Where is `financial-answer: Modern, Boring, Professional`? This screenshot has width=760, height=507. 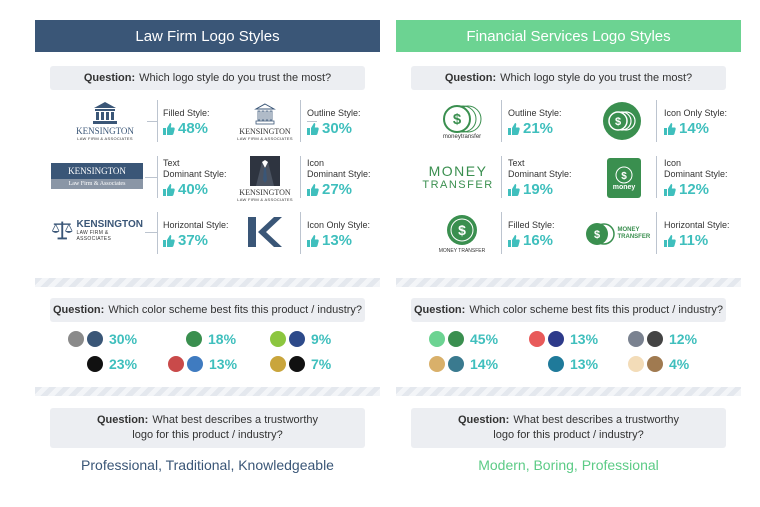
financial-answer: Modern, Boring, Professional is located at coordinates (568, 465).